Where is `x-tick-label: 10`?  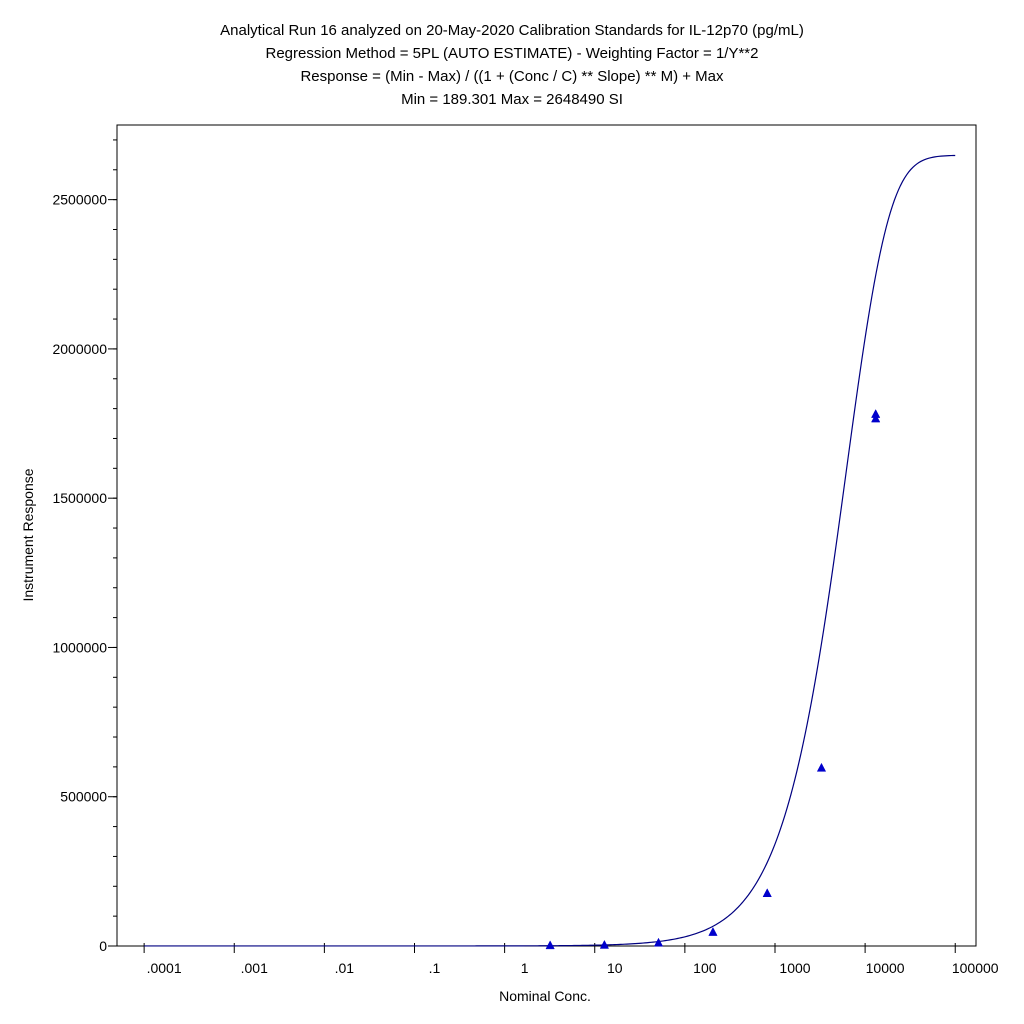 x-tick-label: 10 is located at coordinates (615, 968).